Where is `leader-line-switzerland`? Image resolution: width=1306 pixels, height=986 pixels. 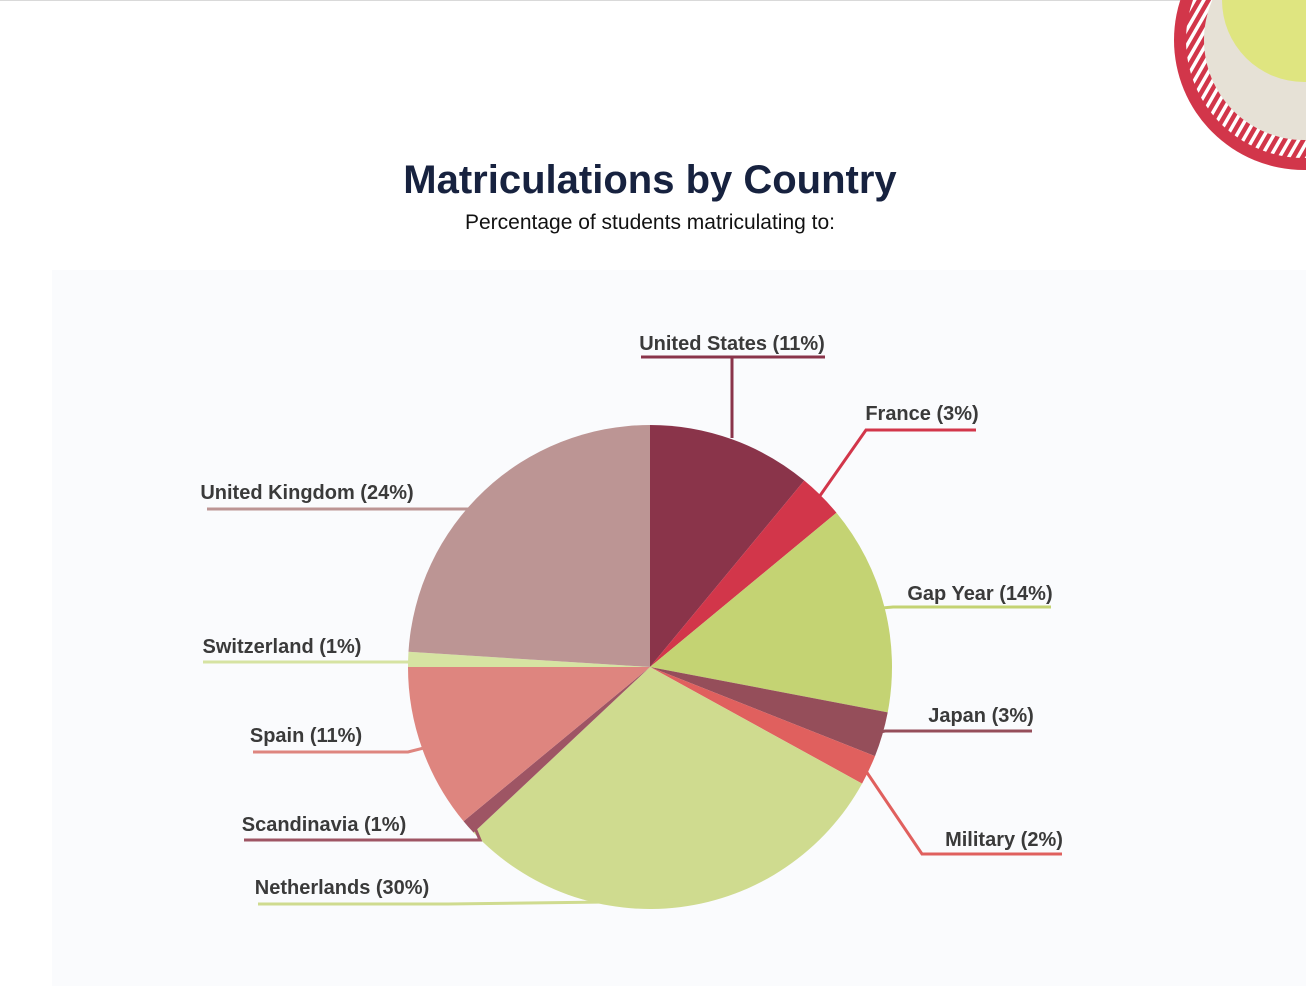
leader-line-switzerland is located at coordinates (309, 661).